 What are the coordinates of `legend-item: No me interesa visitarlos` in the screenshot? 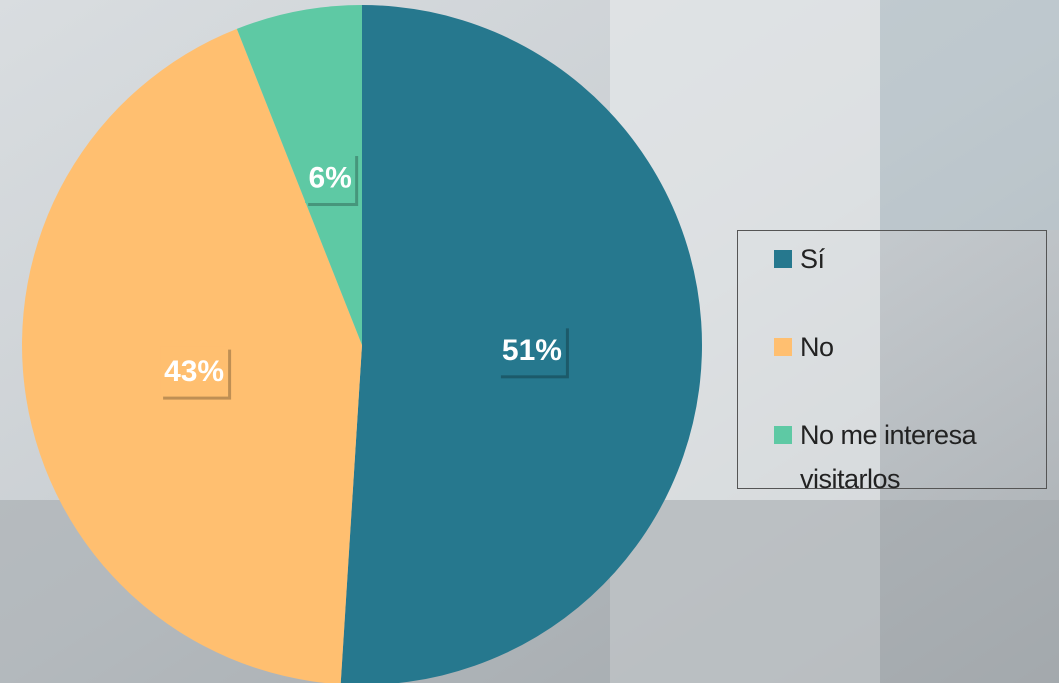 It's located at (889, 457).